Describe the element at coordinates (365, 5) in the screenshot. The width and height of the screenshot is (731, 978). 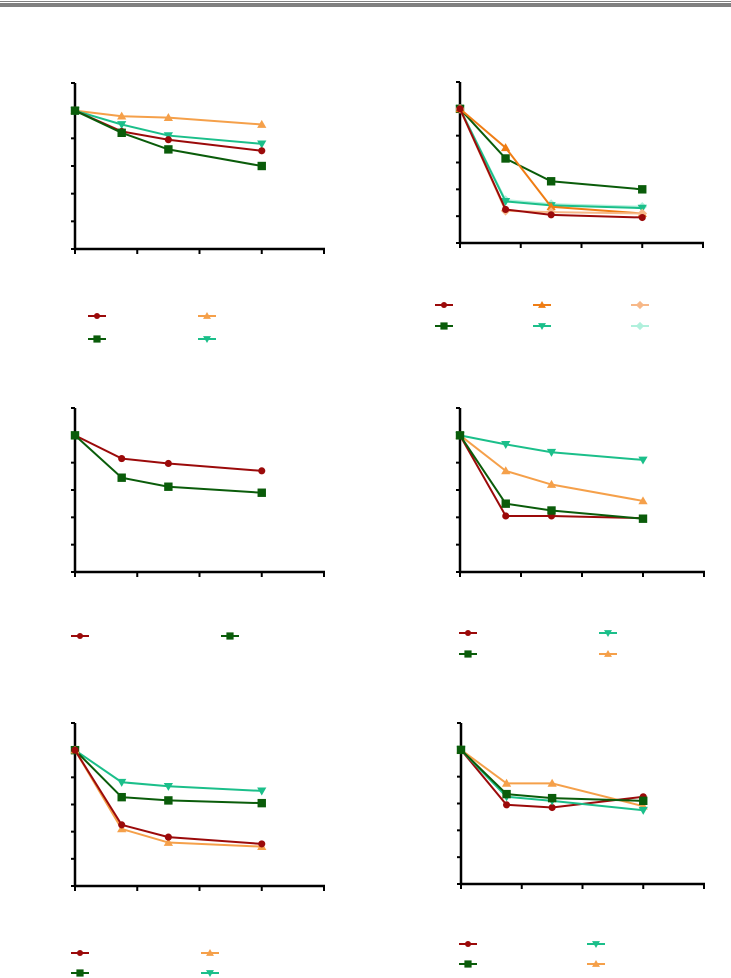
I see `header-rule-thick` at that location.